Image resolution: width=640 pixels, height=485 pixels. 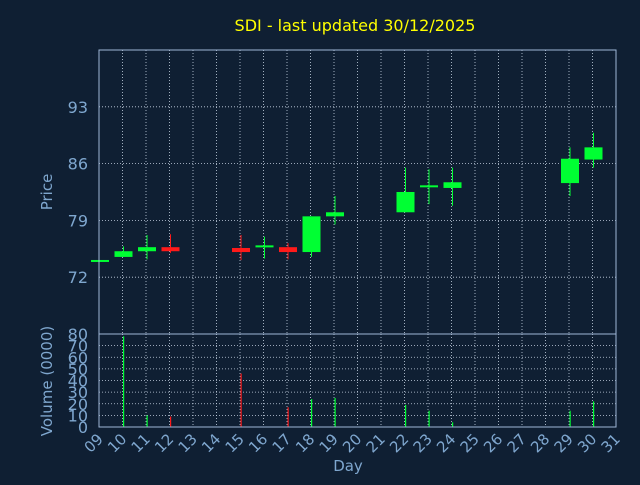 I want to click on x-tick-label: 11, so click(x=141, y=443).